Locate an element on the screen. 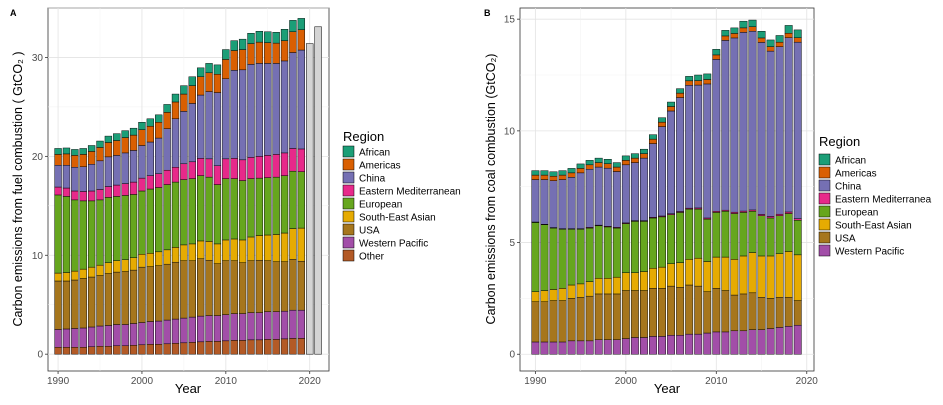  bar-european-2008 is located at coordinates (698, 233).